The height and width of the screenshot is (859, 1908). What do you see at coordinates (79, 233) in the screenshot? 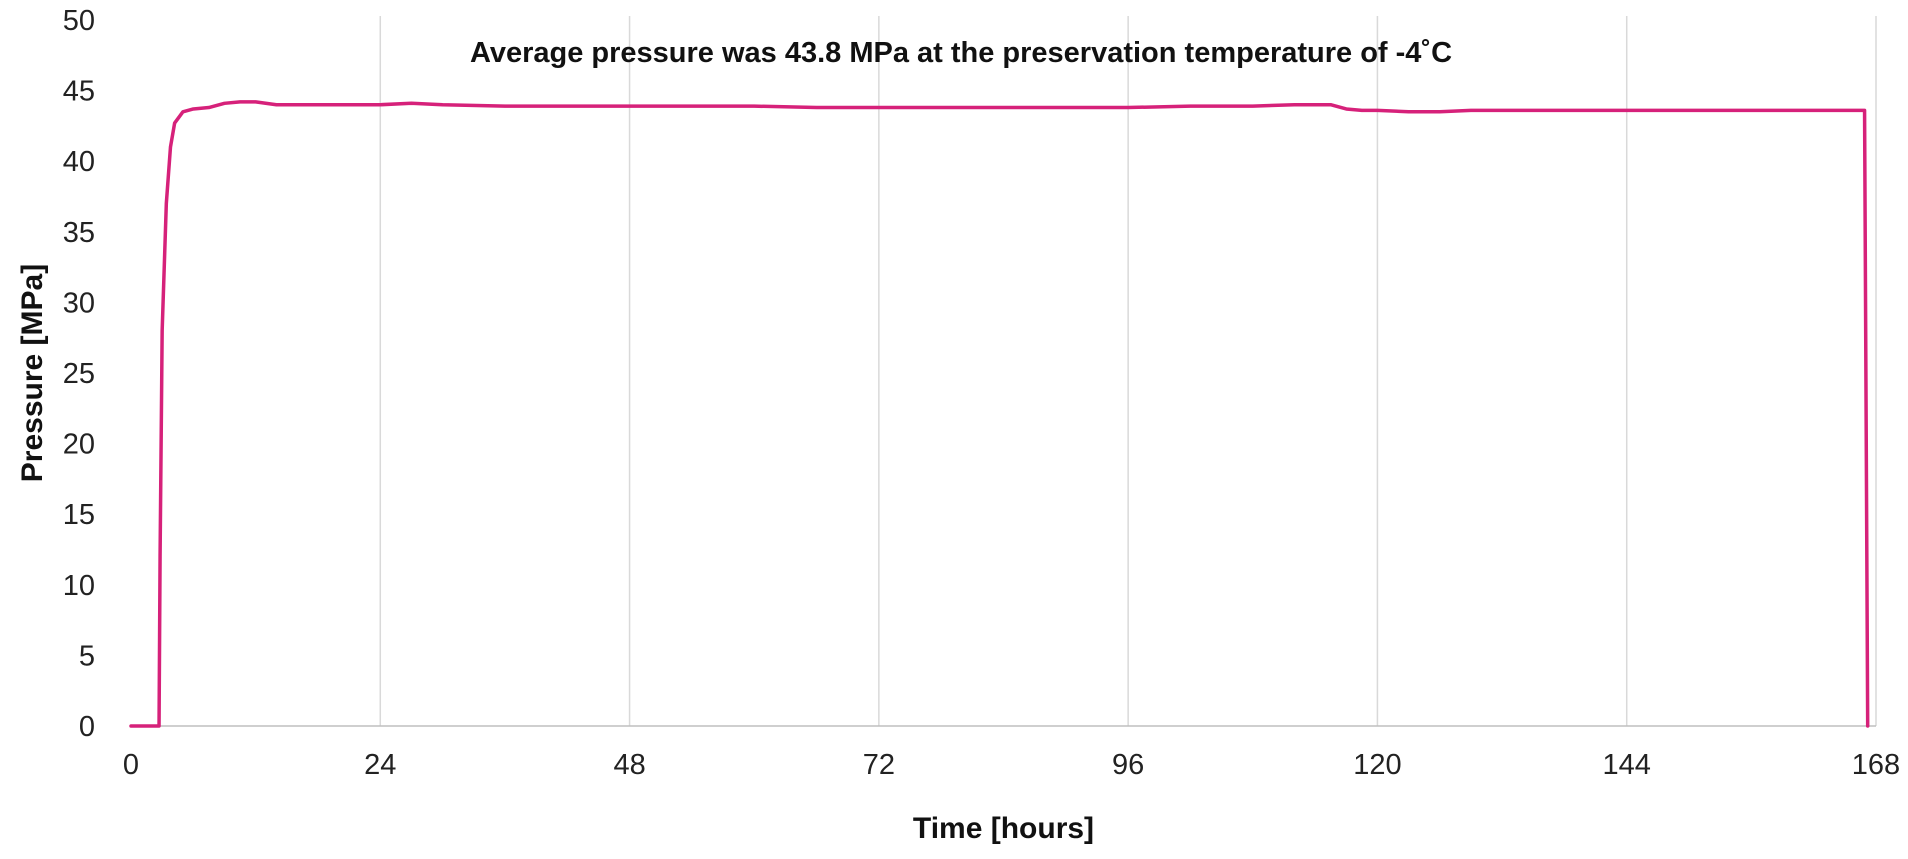
I see `y-tick-label-35: 35` at bounding box center [79, 233].